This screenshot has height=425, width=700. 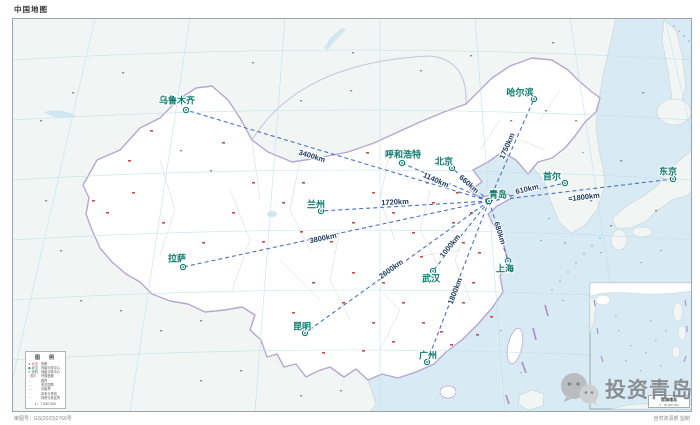 What do you see at coordinates (44, 398) in the screenshot?
I see `legend-item: ┈┈ 特别行政区界` at bounding box center [44, 398].